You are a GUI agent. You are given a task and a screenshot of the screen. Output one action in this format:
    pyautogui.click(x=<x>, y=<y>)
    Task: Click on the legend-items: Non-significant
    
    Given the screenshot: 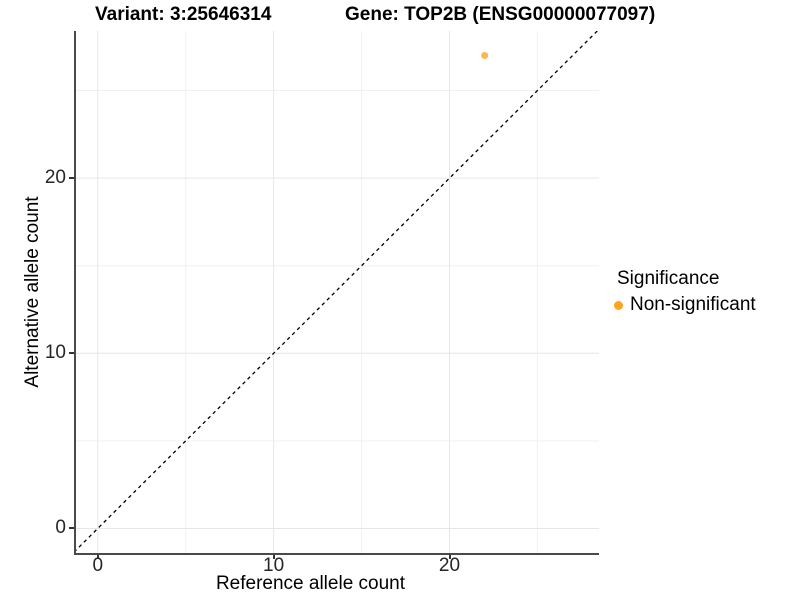 What is the action you would take?
    pyautogui.click(x=685, y=305)
    